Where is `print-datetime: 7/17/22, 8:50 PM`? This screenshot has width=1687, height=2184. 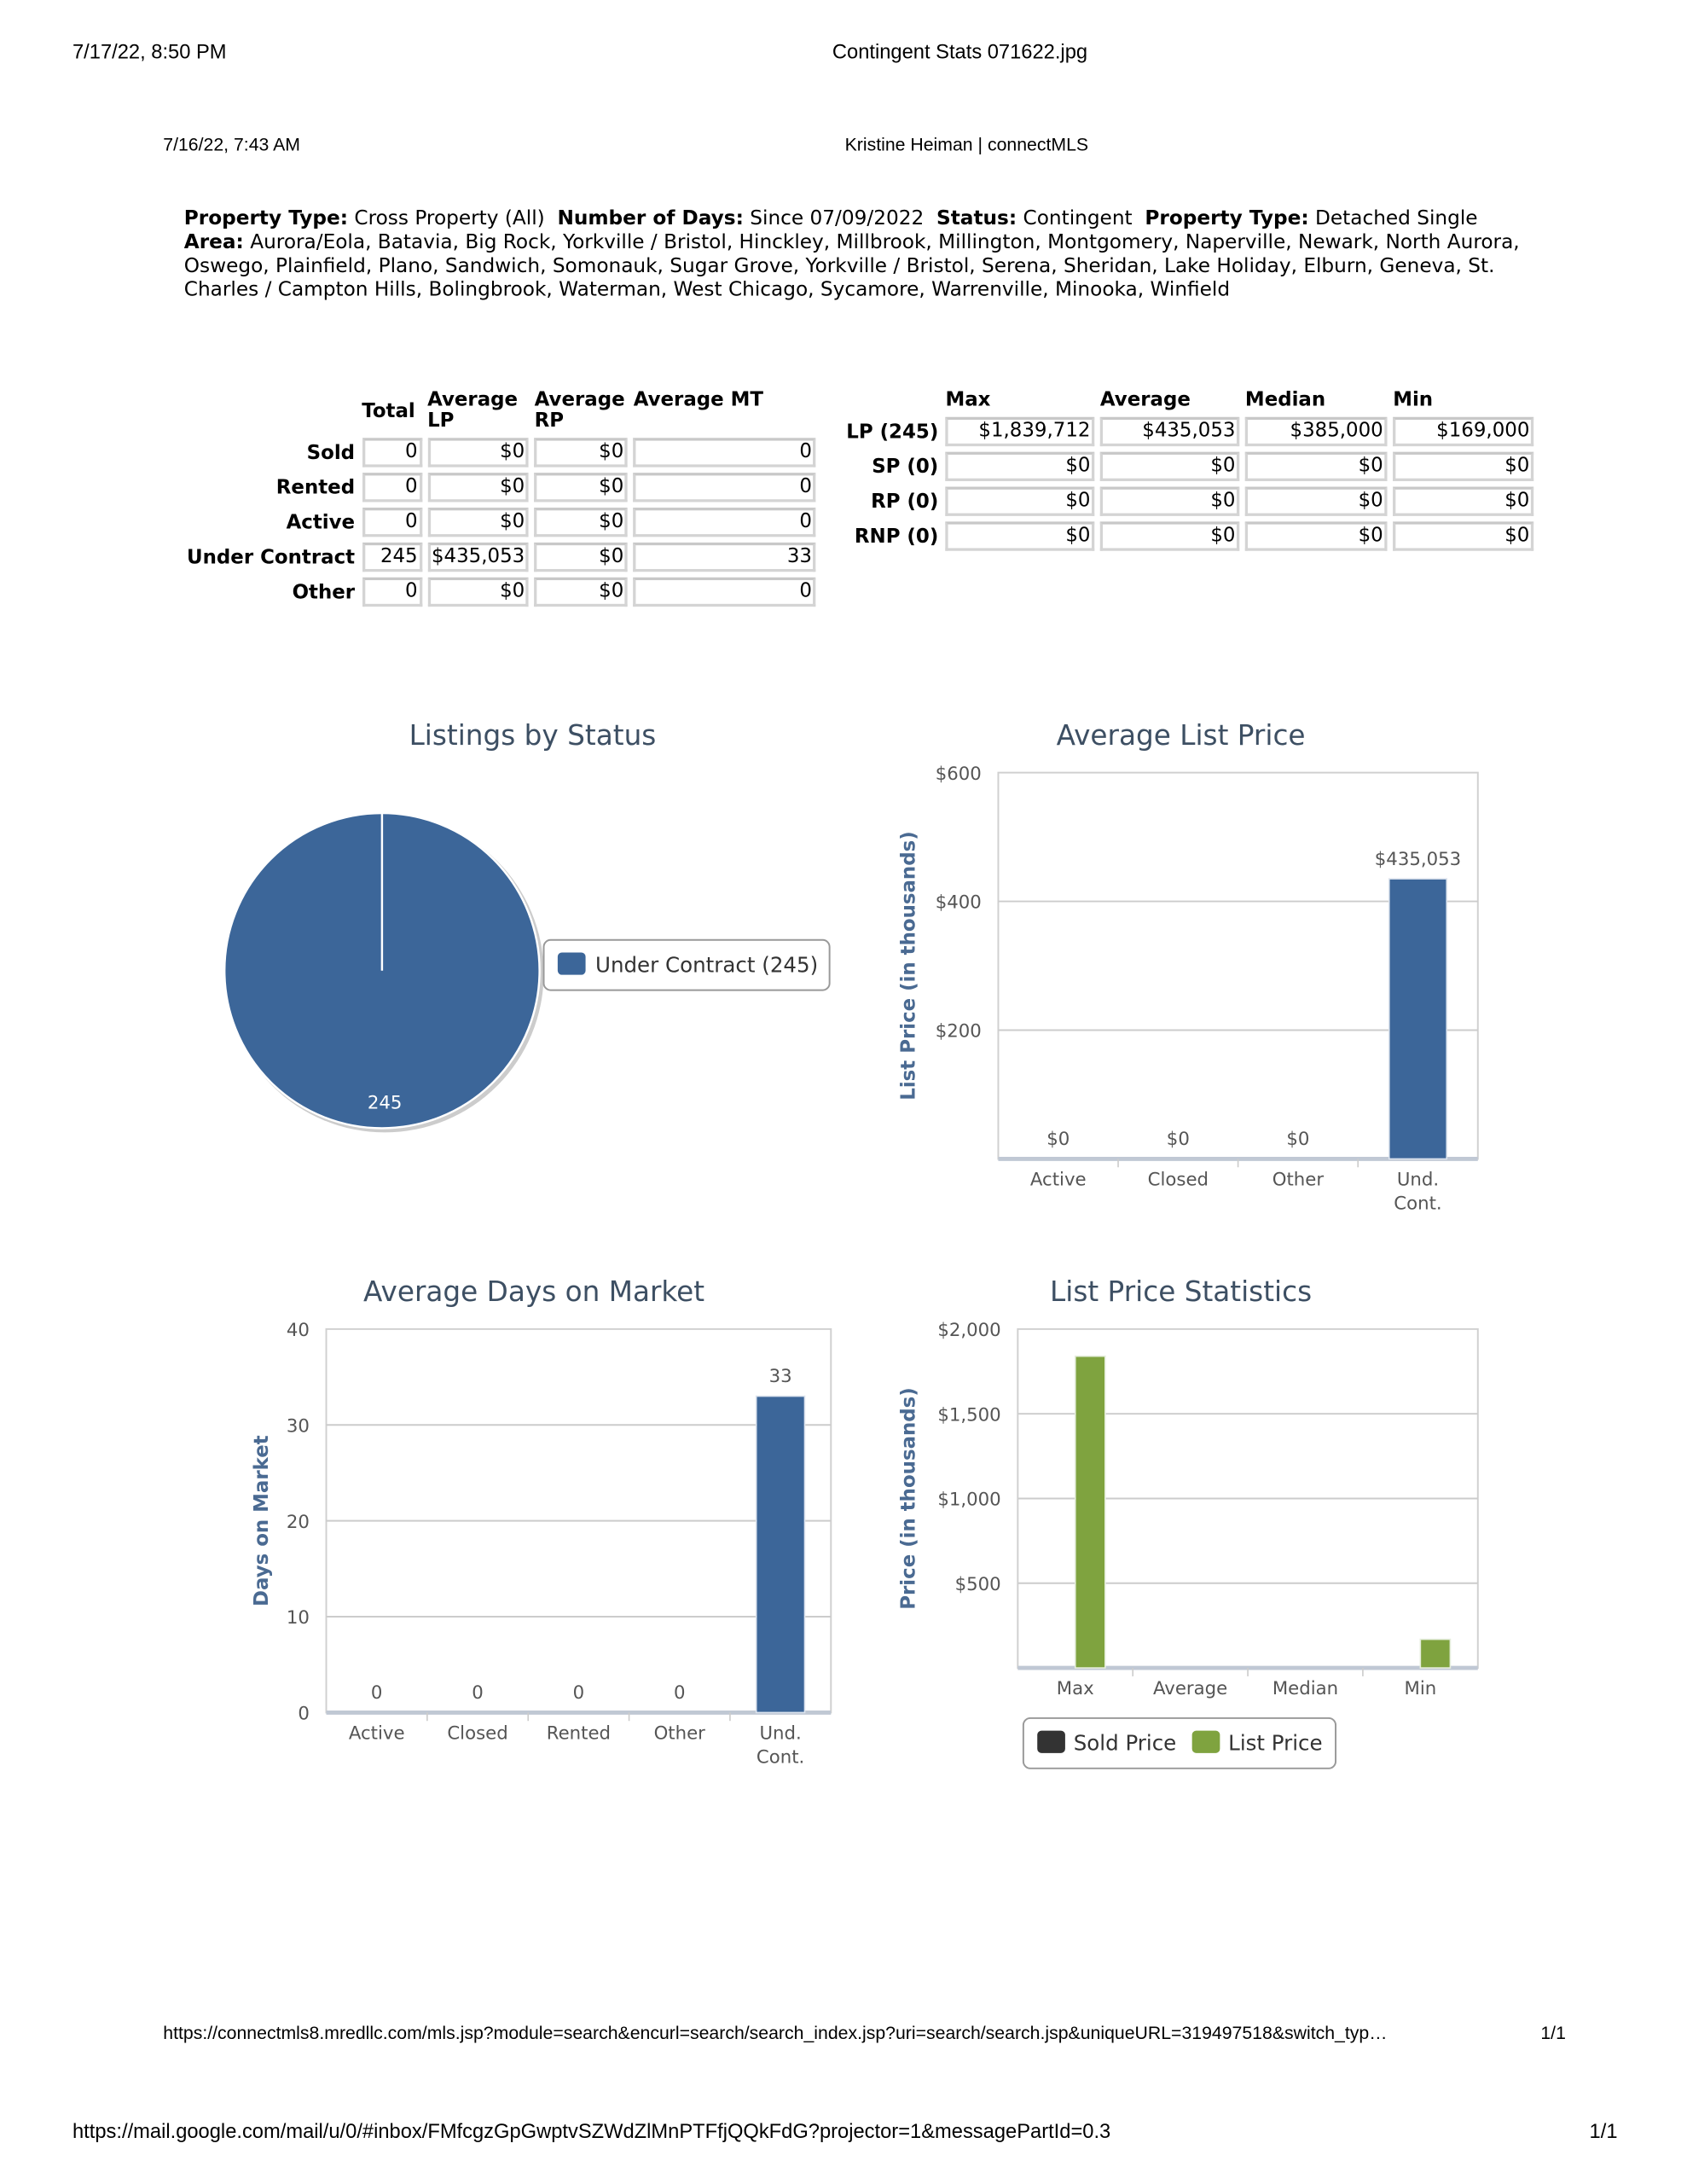 print-datetime: 7/17/22, 8:50 PM is located at coordinates (149, 54).